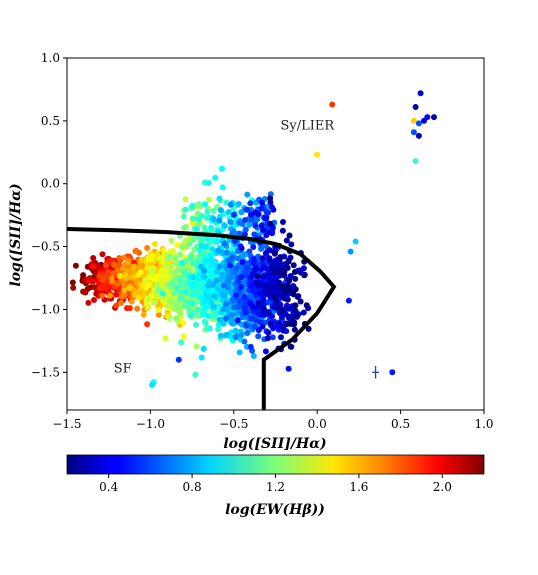 The width and height of the screenshot is (538, 575). What do you see at coordinates (150, 424) in the screenshot?
I see `x-tick-label: −1.0` at bounding box center [150, 424].